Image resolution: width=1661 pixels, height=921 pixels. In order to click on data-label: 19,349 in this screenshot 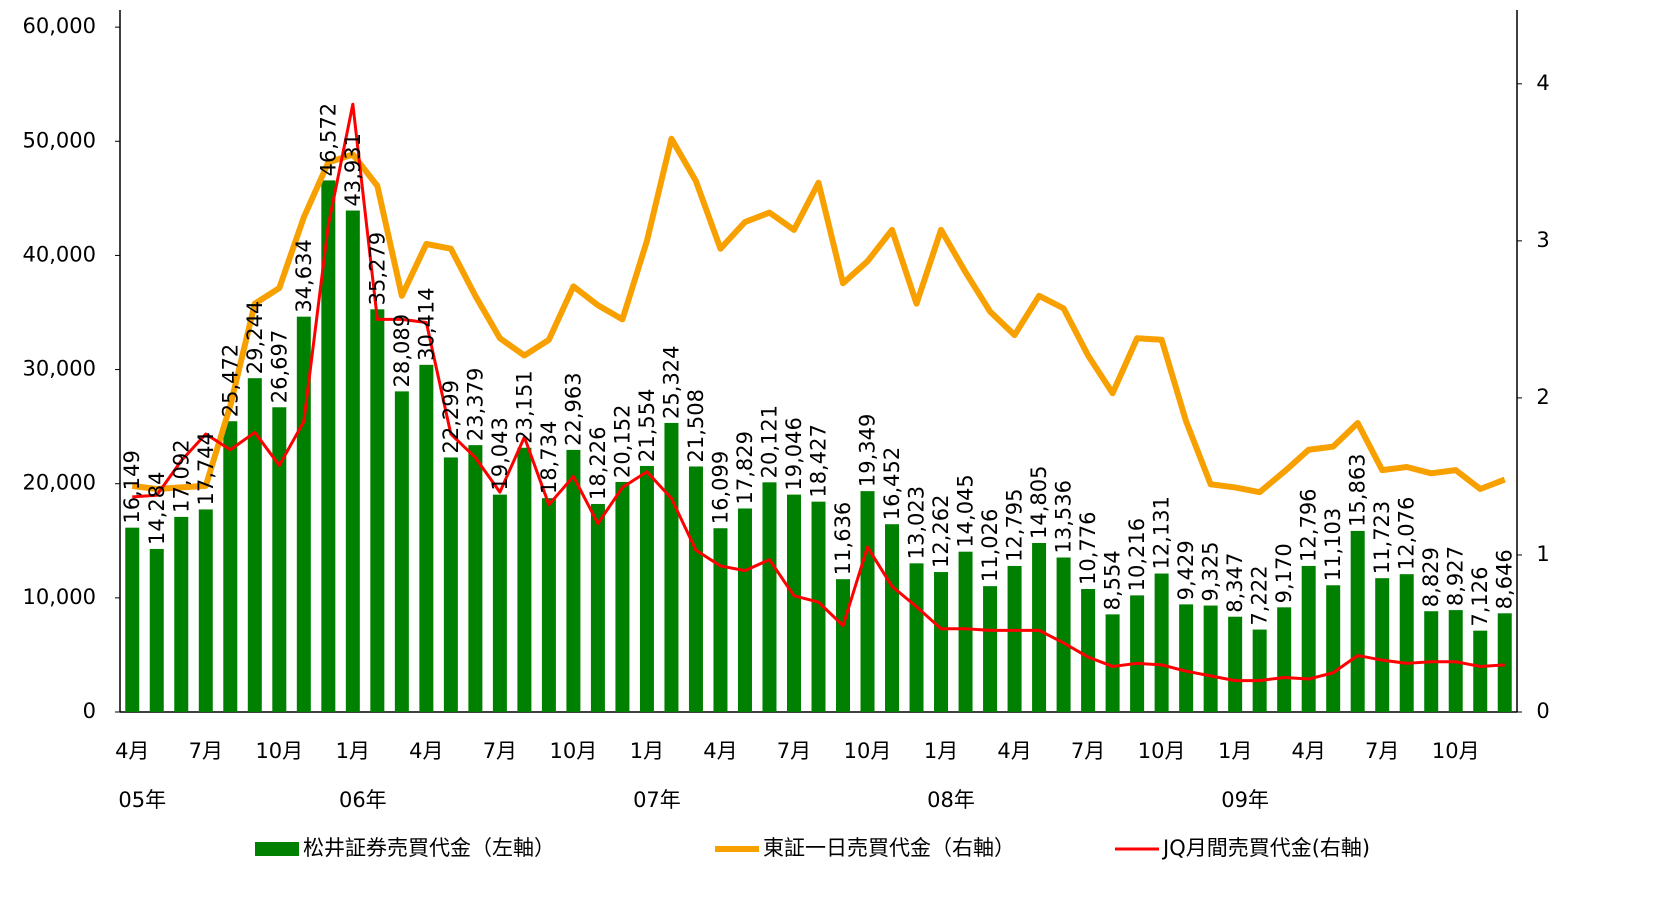, I will do `click(868, 450)`.